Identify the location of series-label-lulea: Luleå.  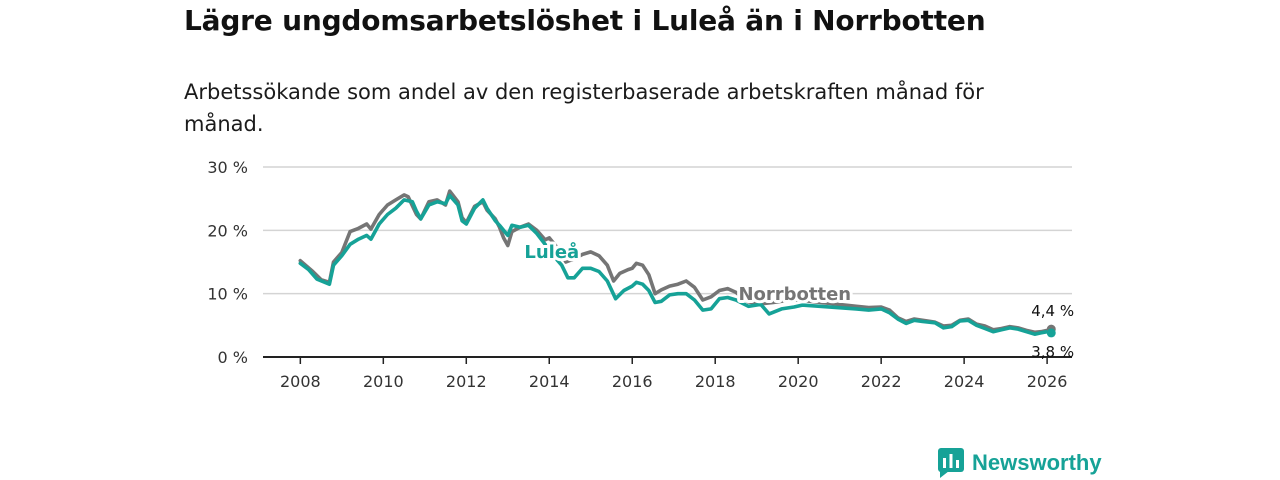
(551, 252).